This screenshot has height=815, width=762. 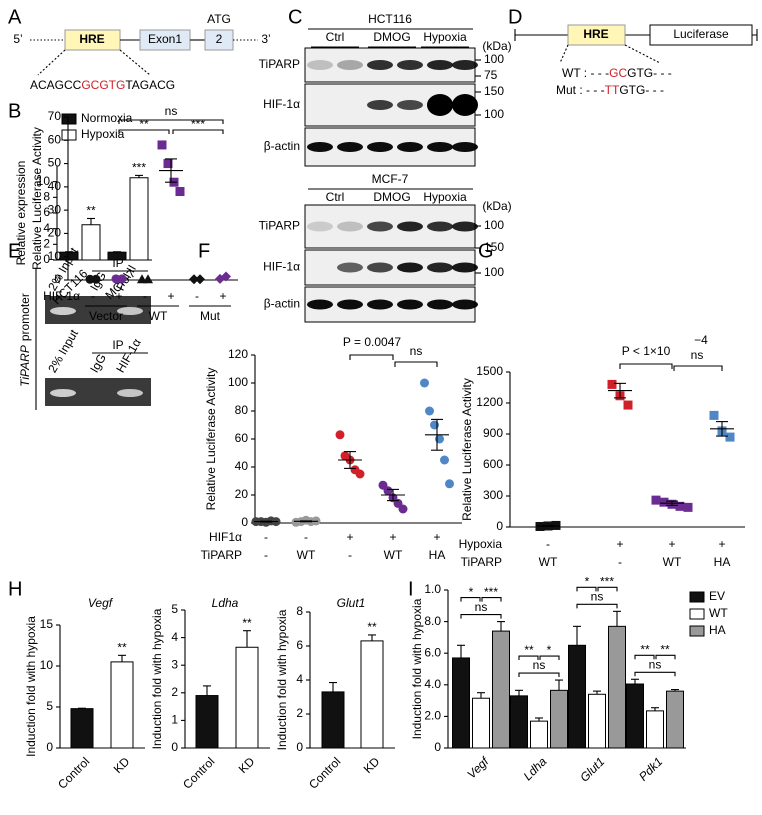 I want to click on lane-label: IgG, so click(x=98, y=363).